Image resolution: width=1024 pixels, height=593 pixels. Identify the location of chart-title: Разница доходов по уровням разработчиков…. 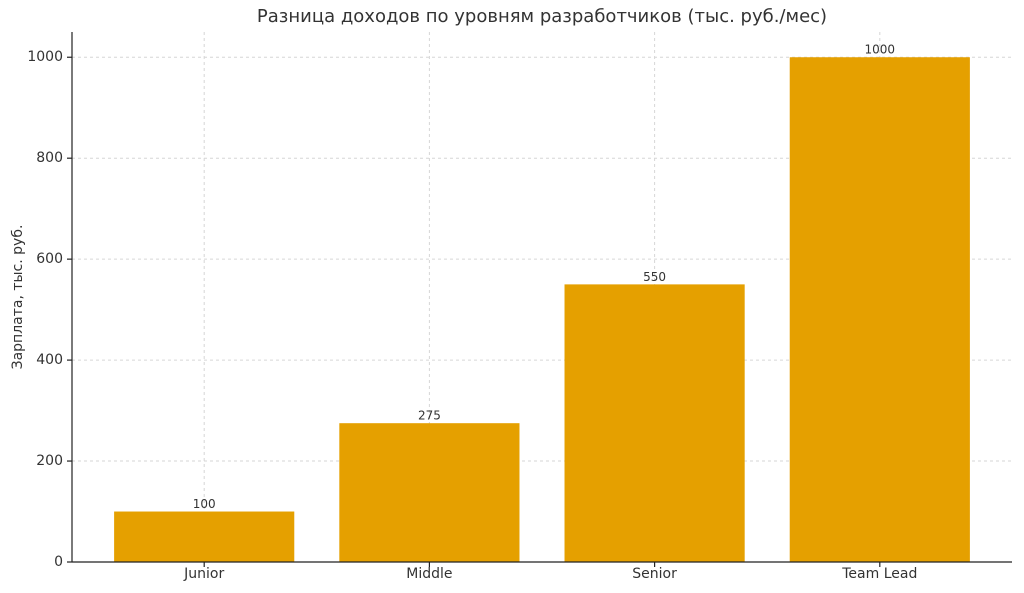
(542, 16).